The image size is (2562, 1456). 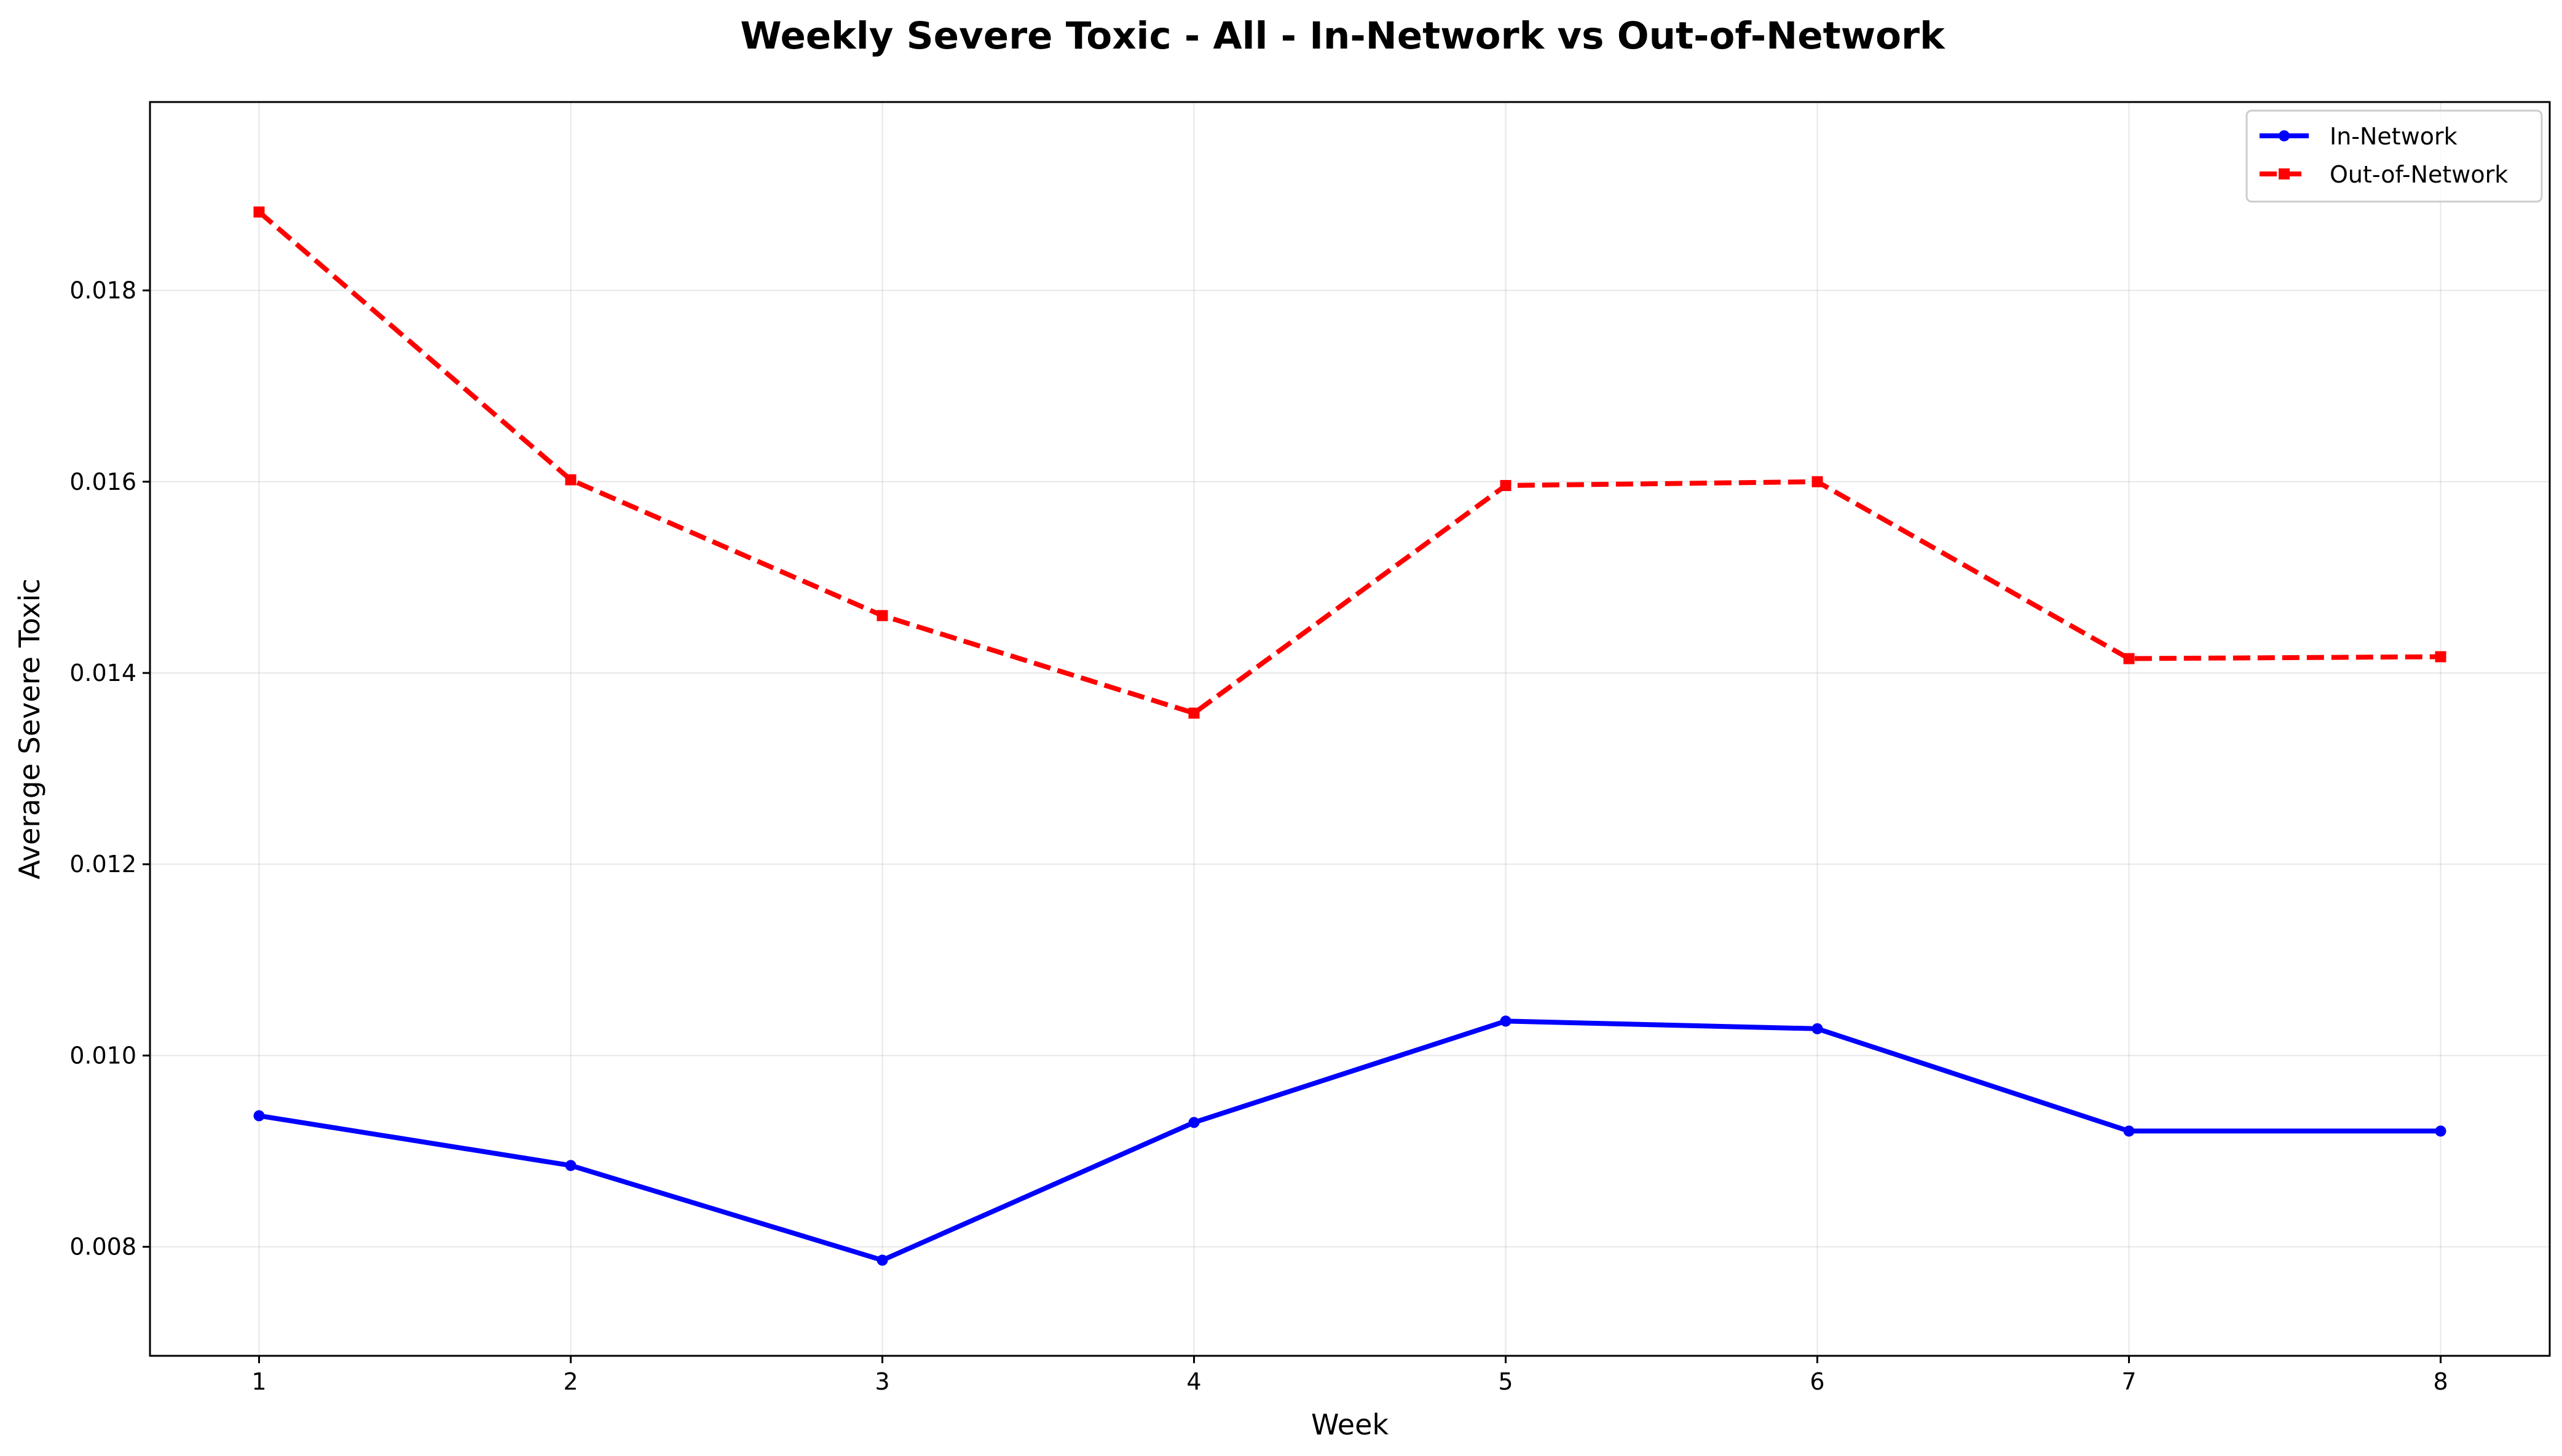 What do you see at coordinates (2394, 136) in the screenshot?
I see `legend-label-in-network: In-Network` at bounding box center [2394, 136].